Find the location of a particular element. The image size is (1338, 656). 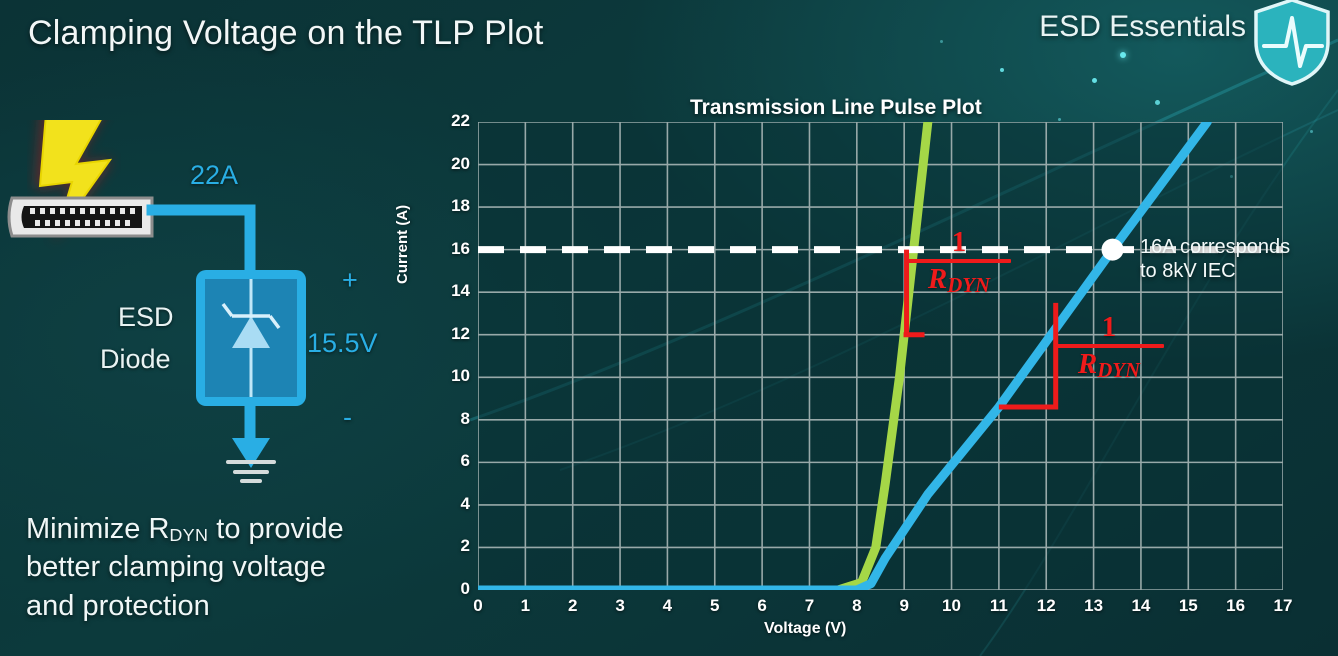

surge-current-label: 22A is located at coordinates (214, 175).